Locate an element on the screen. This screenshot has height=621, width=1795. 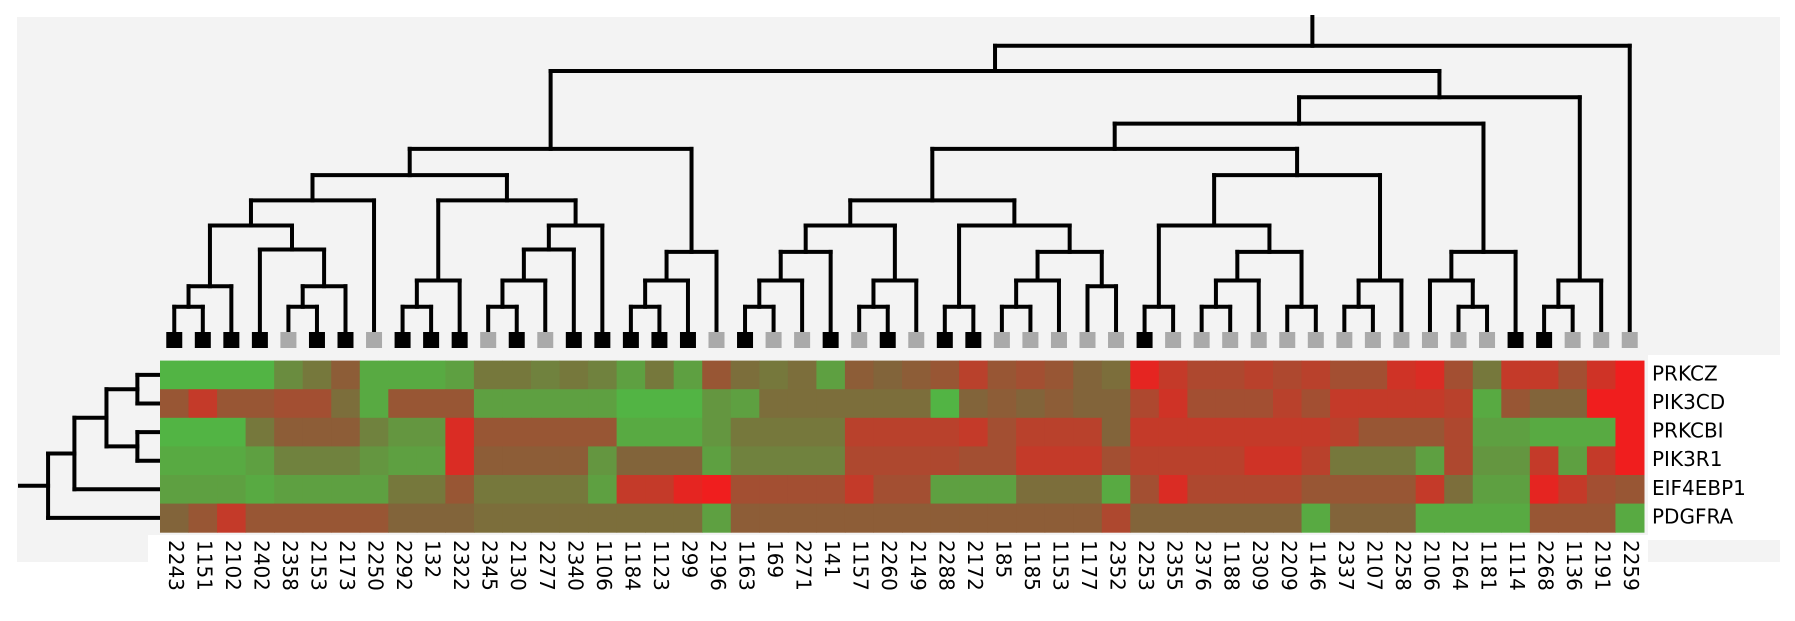
column-label: 2253 is located at coordinates (1146, 565).